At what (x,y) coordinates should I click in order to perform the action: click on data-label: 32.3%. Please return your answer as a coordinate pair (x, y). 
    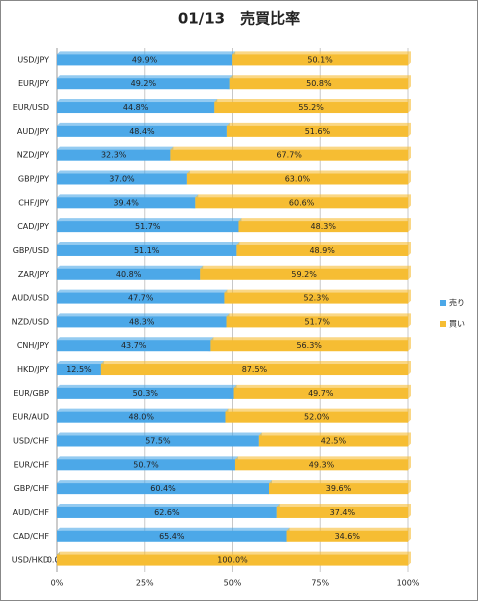
    Looking at the image, I should click on (114, 155).